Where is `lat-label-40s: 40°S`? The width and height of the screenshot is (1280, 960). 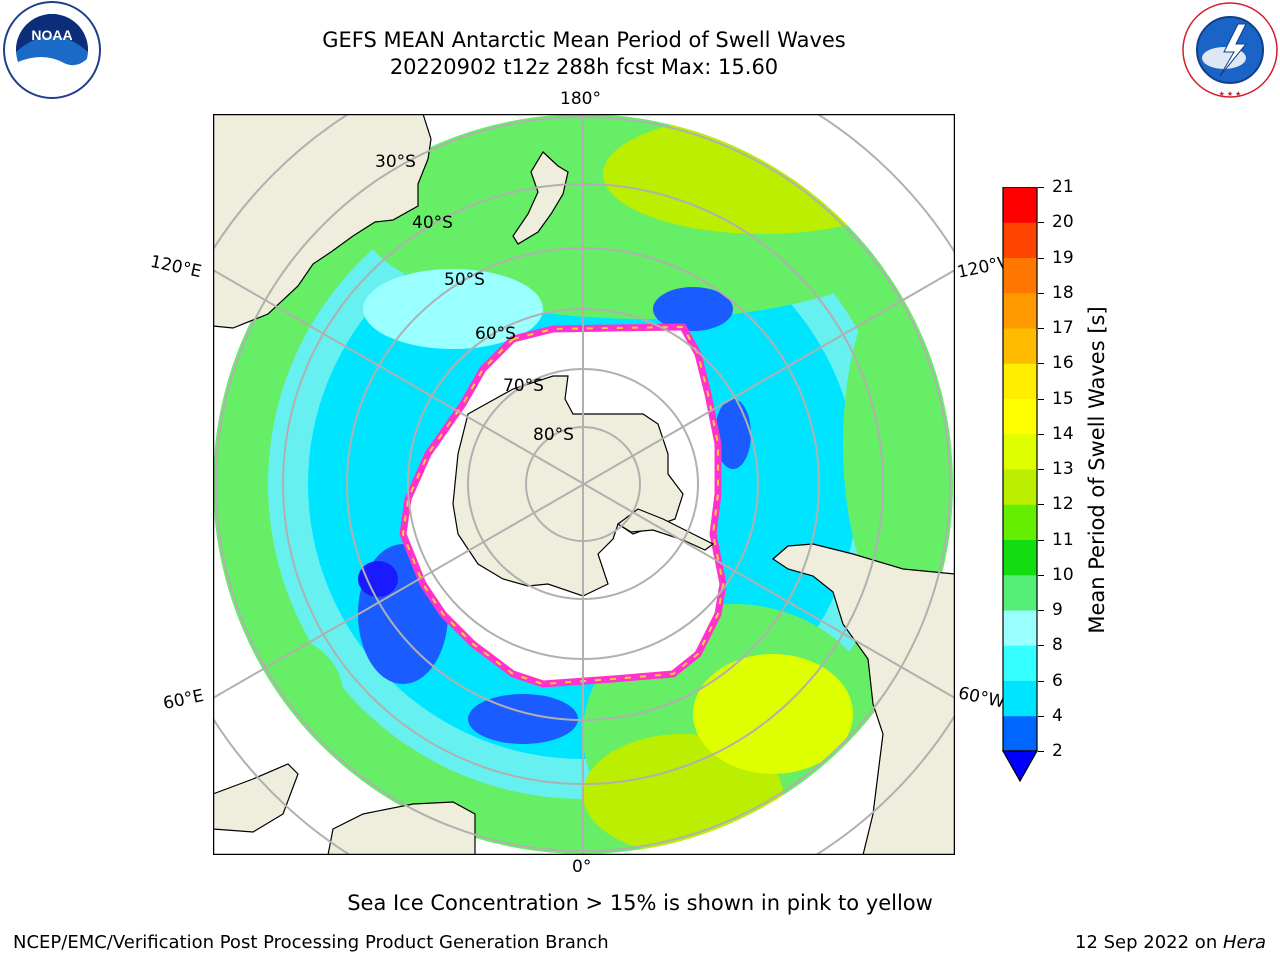
lat-label-40s: 40°S is located at coordinates (432, 223).